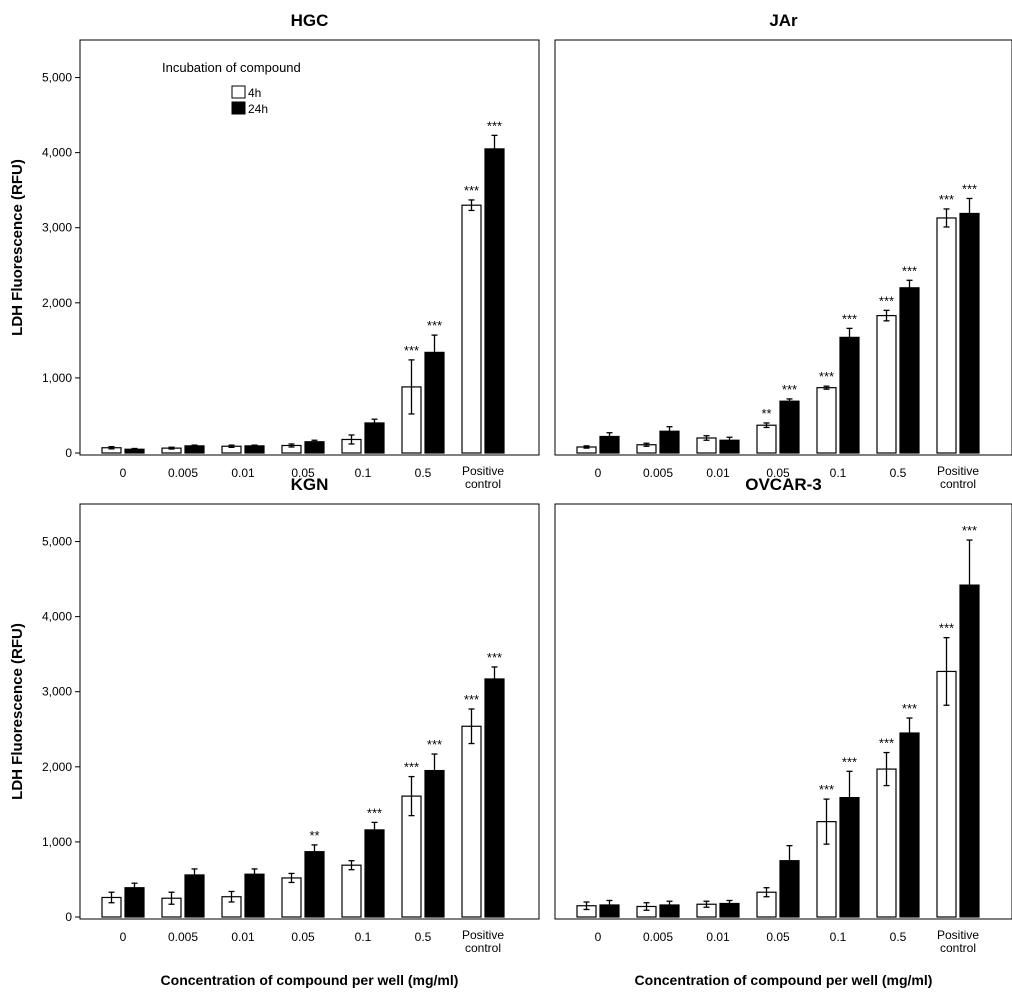 This screenshot has width=1012, height=1000. I want to click on chart-title: OVCAR-3, so click(783, 484).